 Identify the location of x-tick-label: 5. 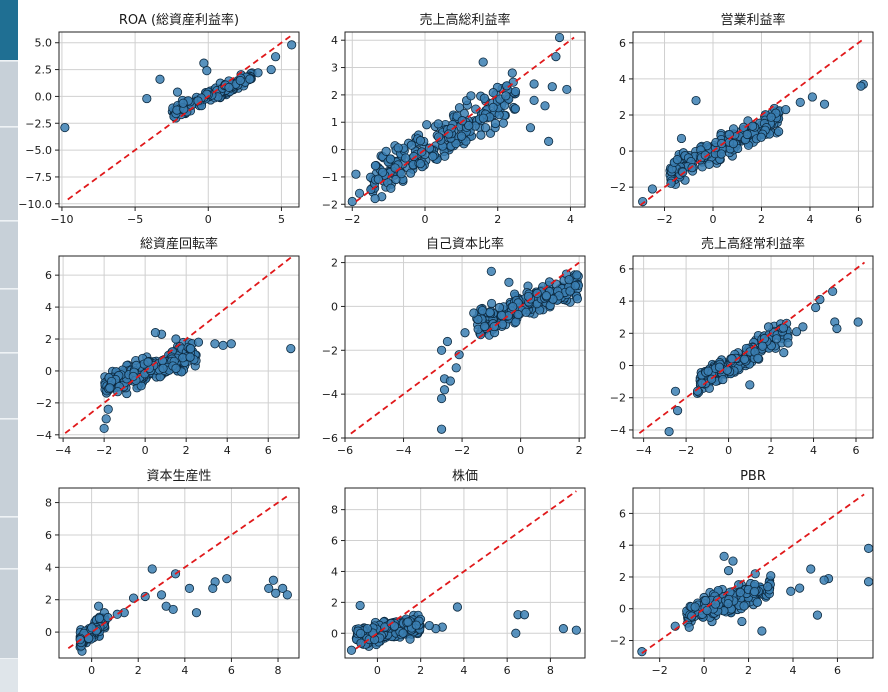
(281, 219).